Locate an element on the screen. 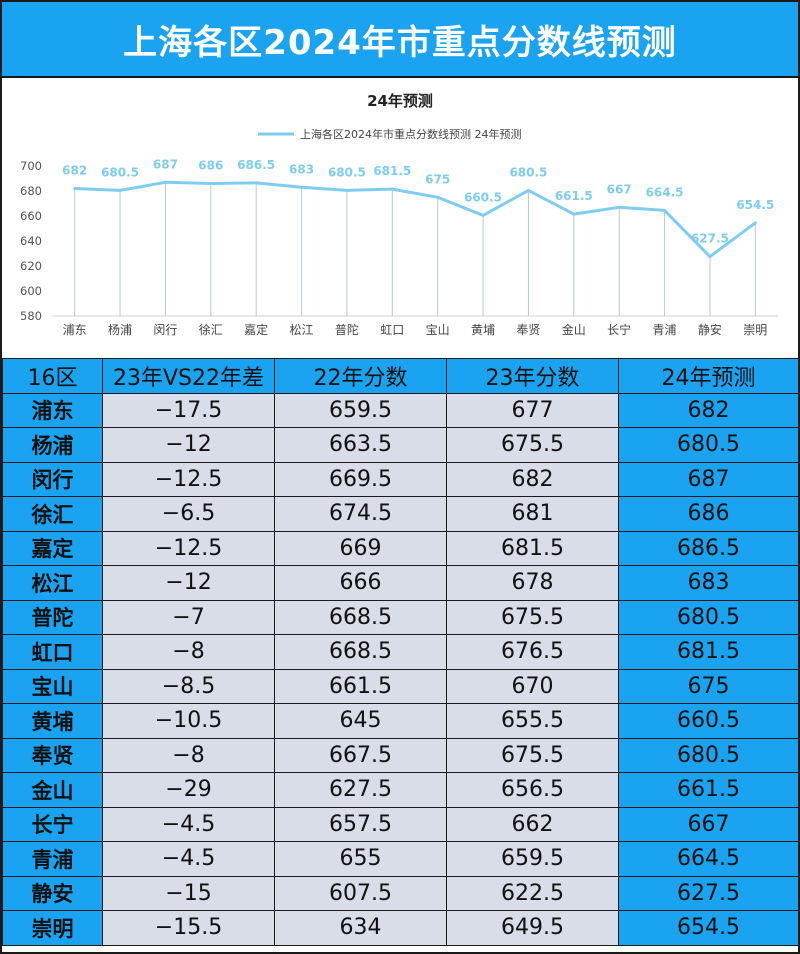 This screenshot has height=954, width=800. data-label: 680.5 is located at coordinates (528, 172).